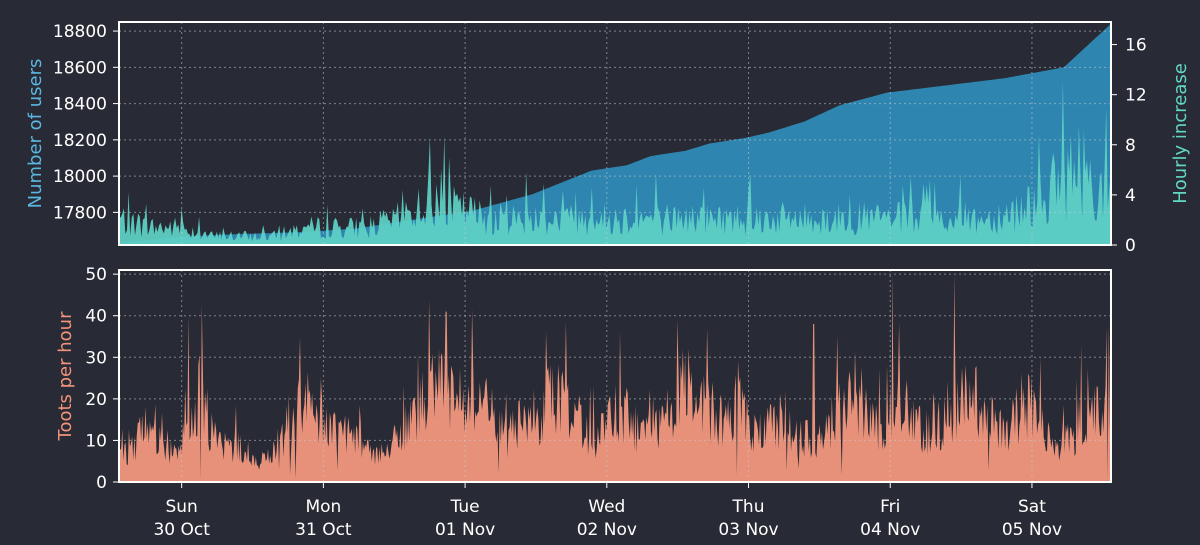 The height and width of the screenshot is (545, 1200). Describe the element at coordinates (80, 68) in the screenshot. I see `top-left-tick-label: 18600` at that location.